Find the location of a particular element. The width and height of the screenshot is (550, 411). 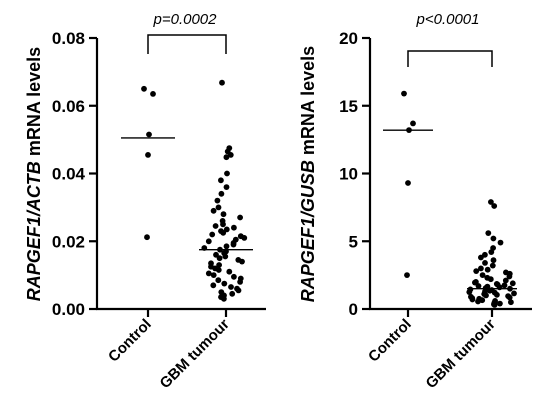

y-tick-label: 0.08 is located at coordinates (68, 38).